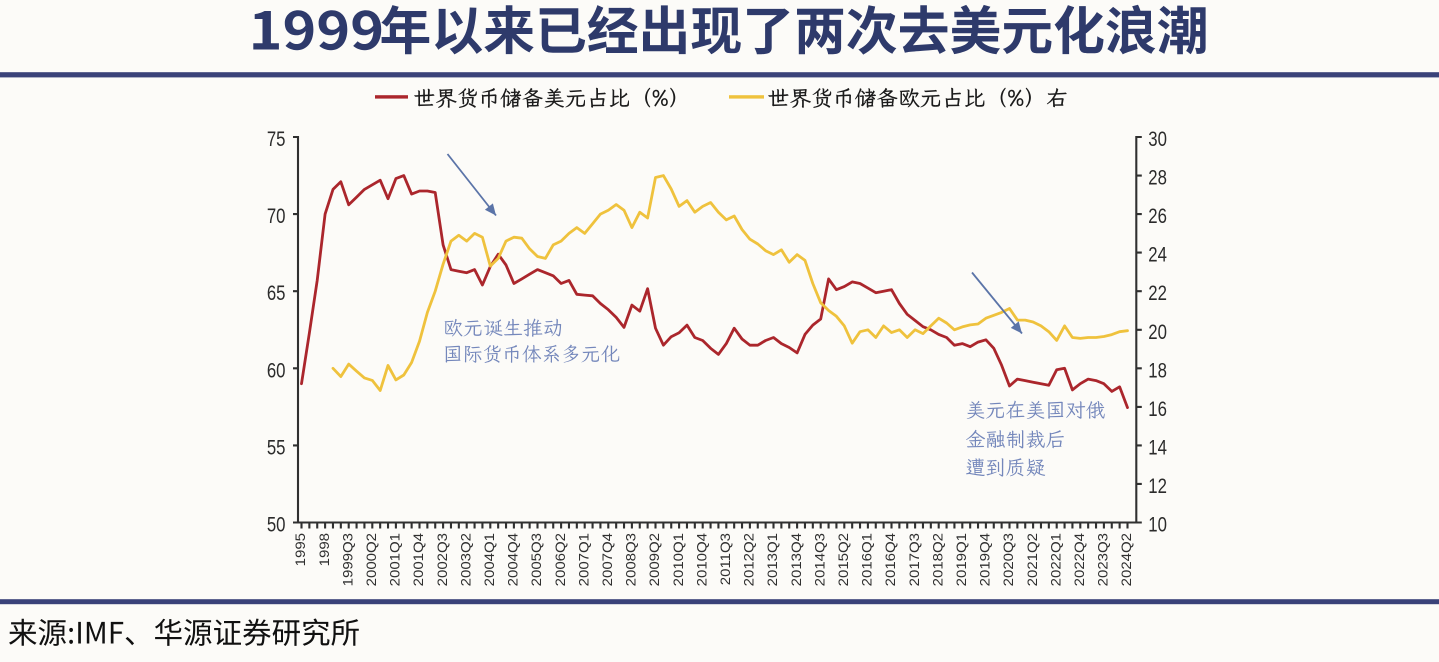  Describe the element at coordinates (891, 559) in the screenshot. I see `svg-text: 2016Q4` at that location.